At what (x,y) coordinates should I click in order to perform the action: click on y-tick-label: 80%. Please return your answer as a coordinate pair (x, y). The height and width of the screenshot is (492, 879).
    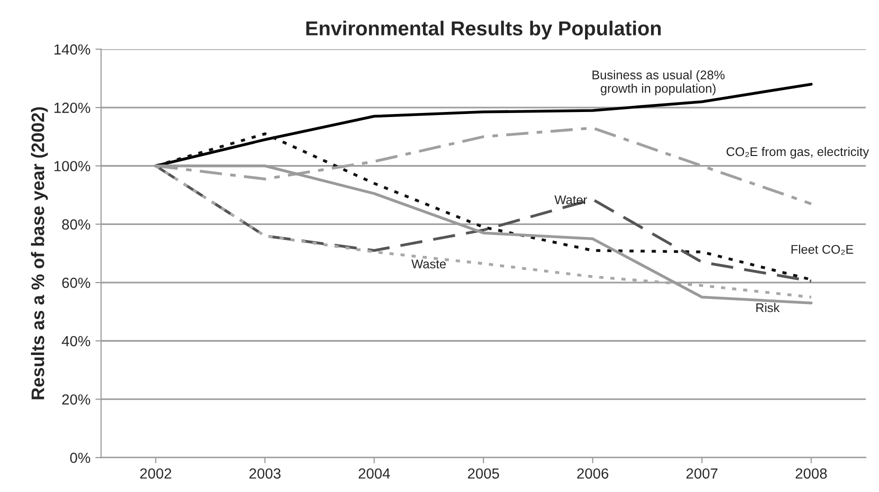
    Looking at the image, I should click on (76, 224).